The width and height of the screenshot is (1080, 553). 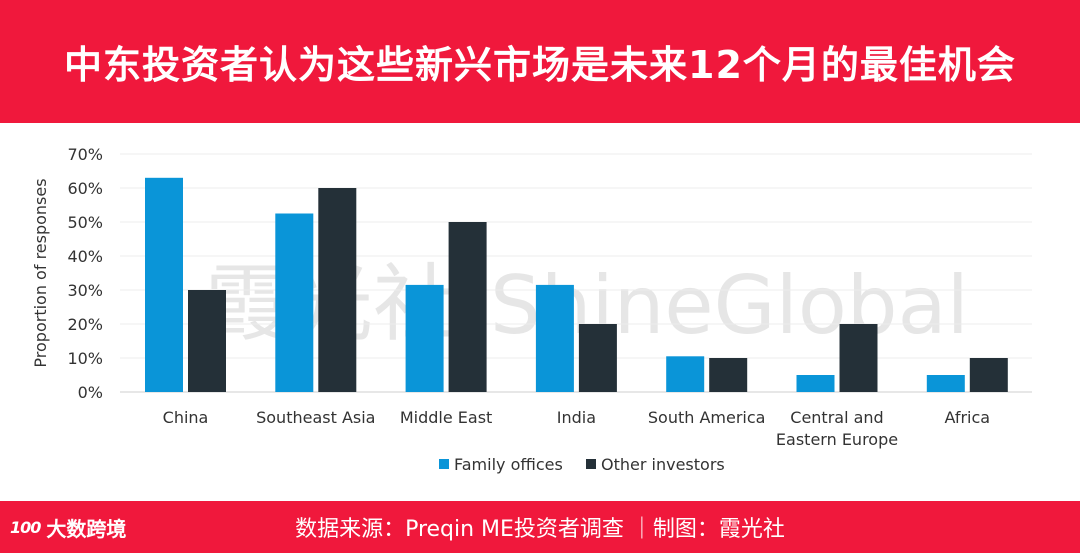 I want to click on legend-swatch-other-investors, so click(x=591, y=464).